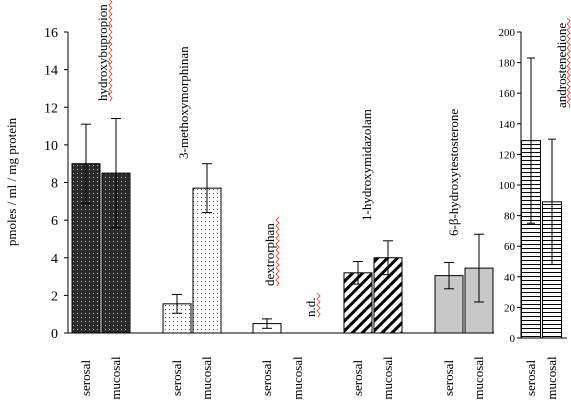 This screenshot has height=401, width=571. What do you see at coordinates (507, 125) in the screenshot?
I see `right-y-tick-label: 140` at bounding box center [507, 125].